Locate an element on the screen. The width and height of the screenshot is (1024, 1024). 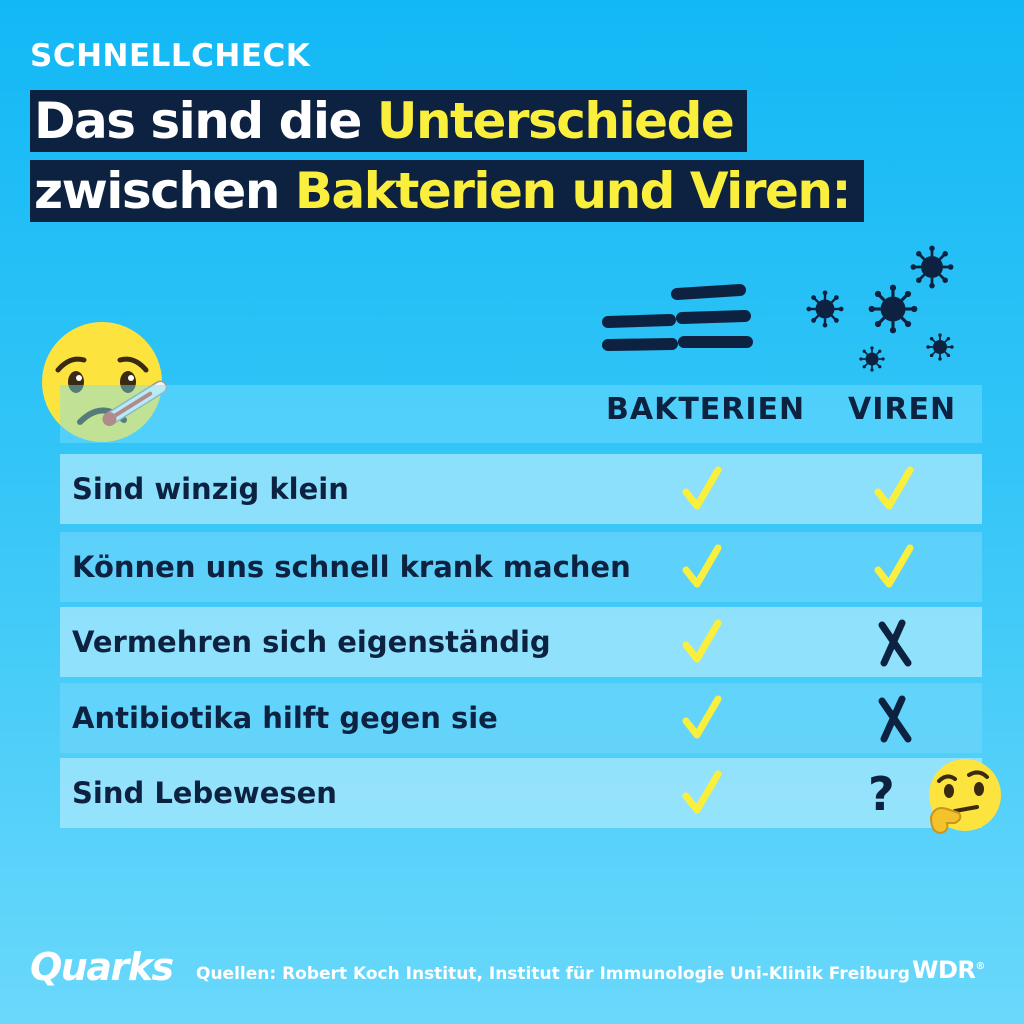
headline-line-1: Das sind die Unterschiede is located at coordinates (389, 121).